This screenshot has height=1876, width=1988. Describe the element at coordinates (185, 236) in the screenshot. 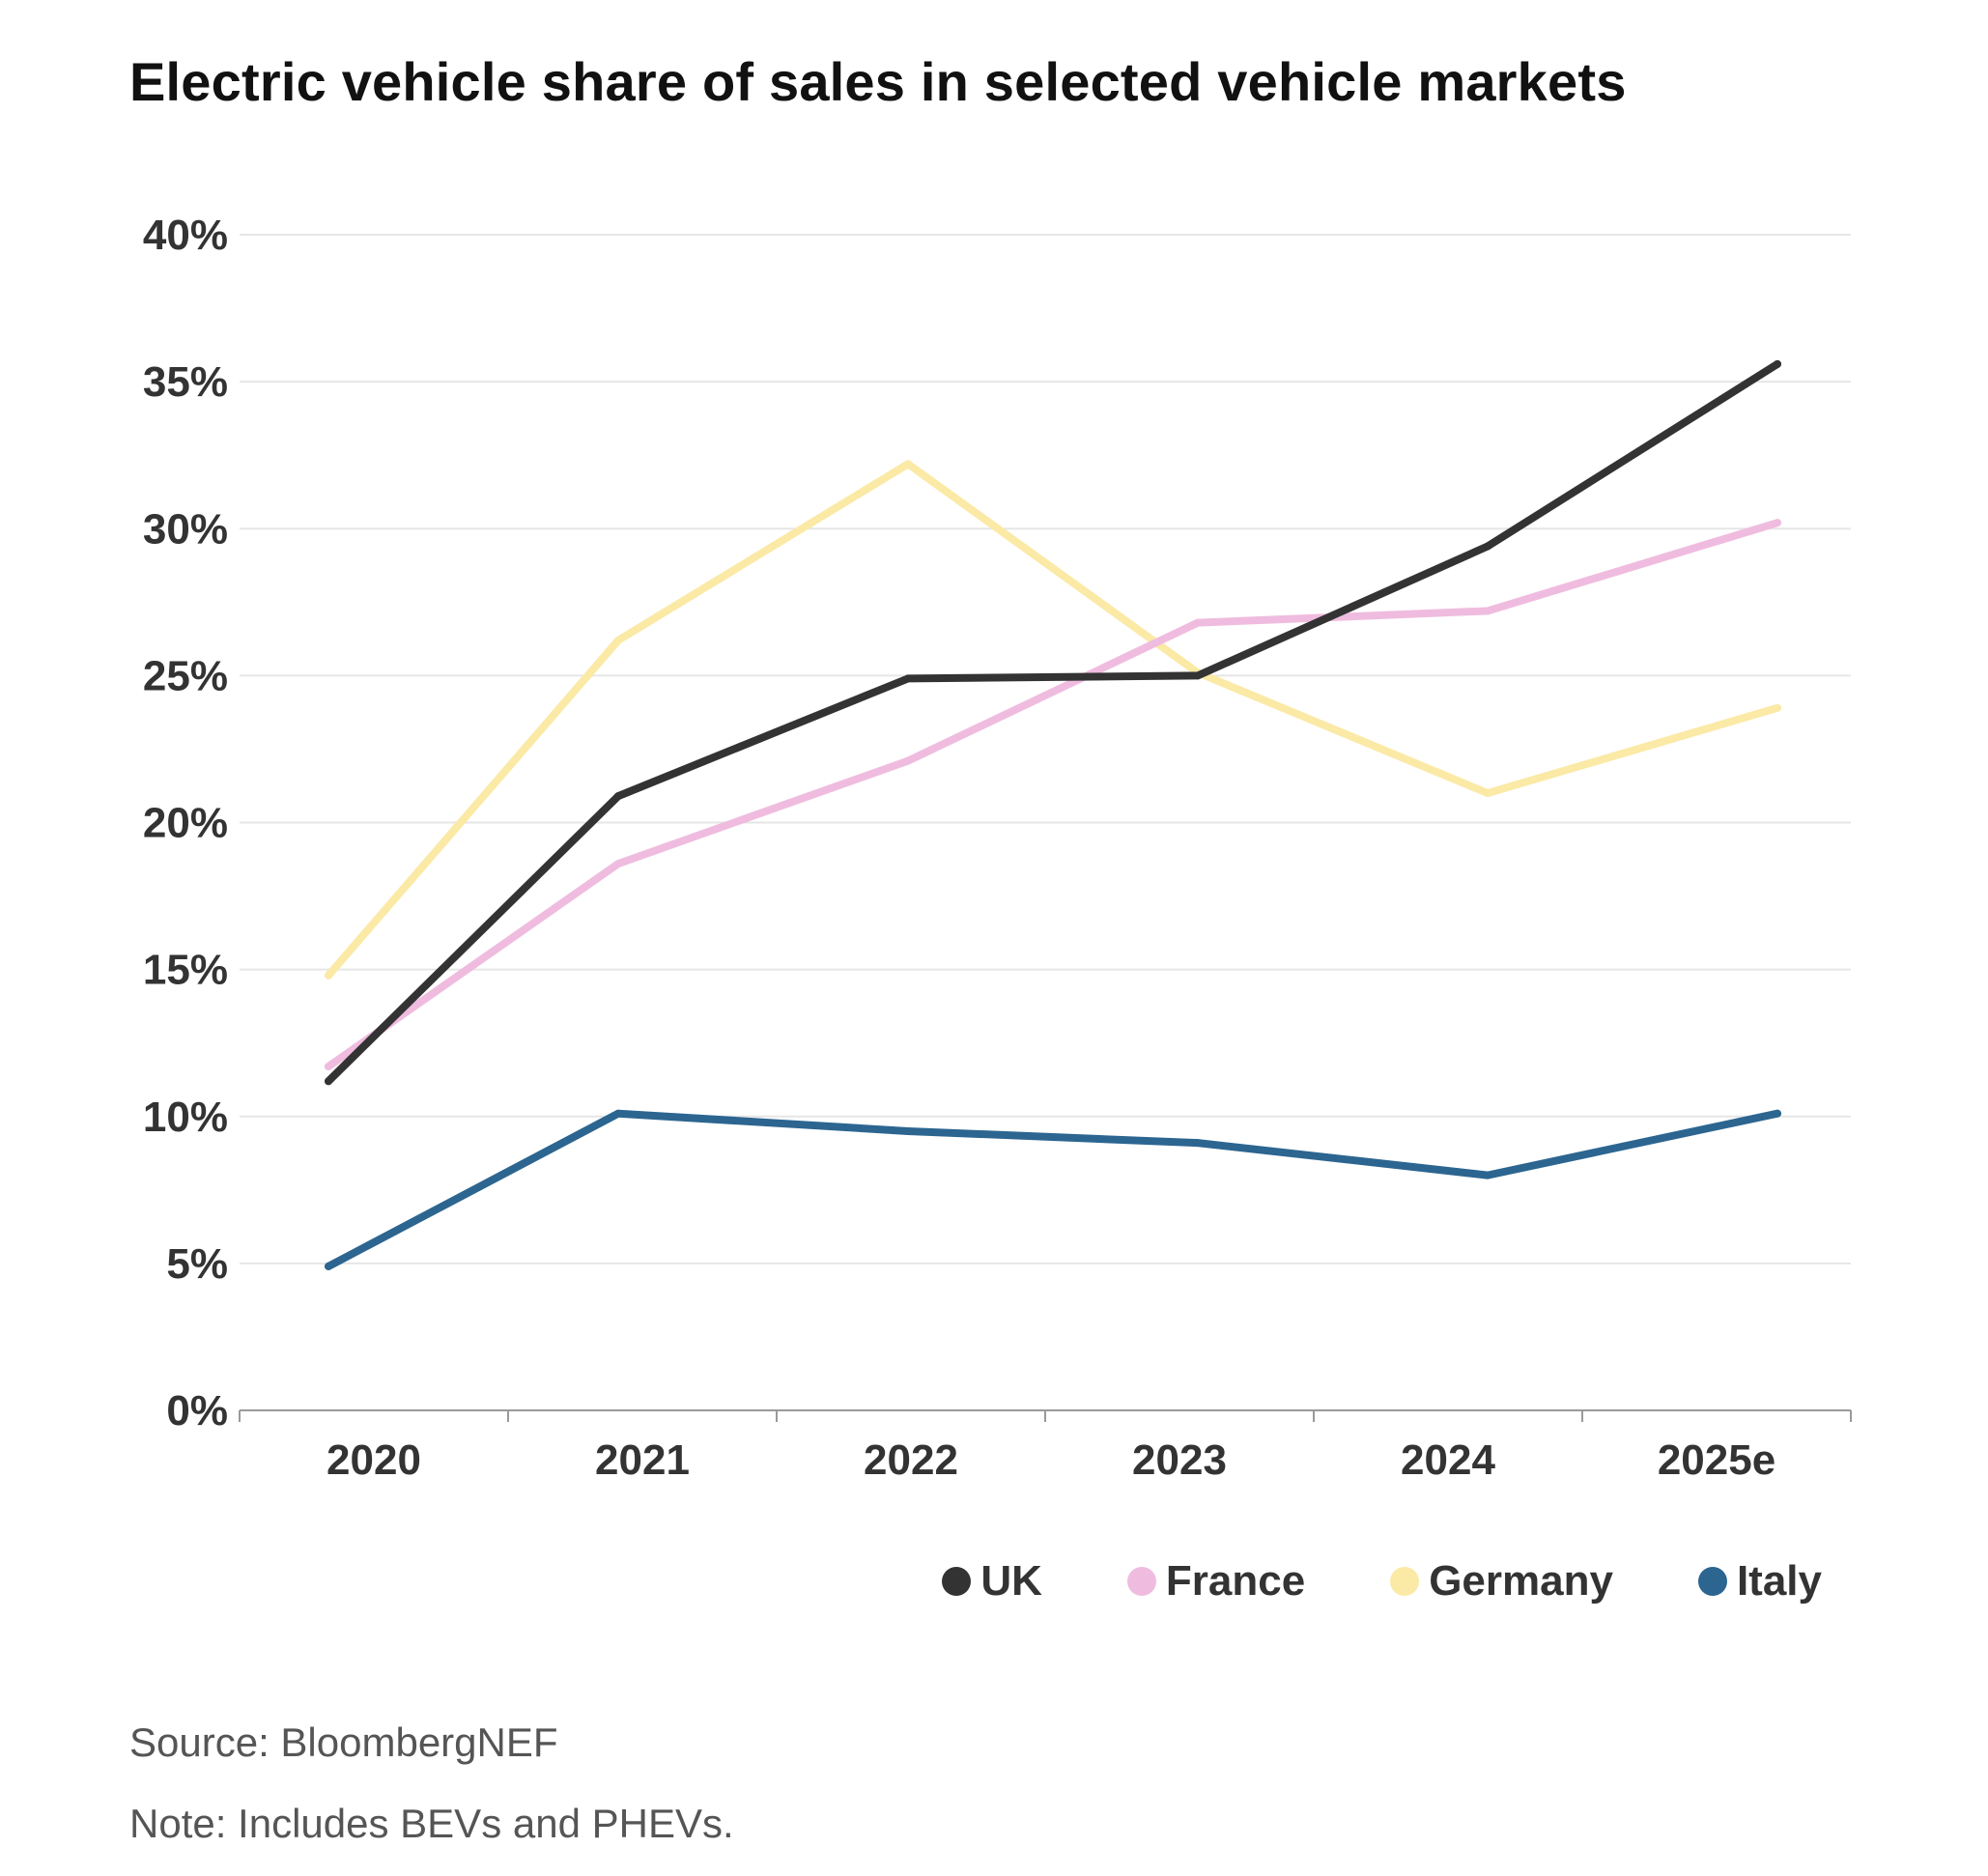

I see `y-tick-label: 40%` at that location.